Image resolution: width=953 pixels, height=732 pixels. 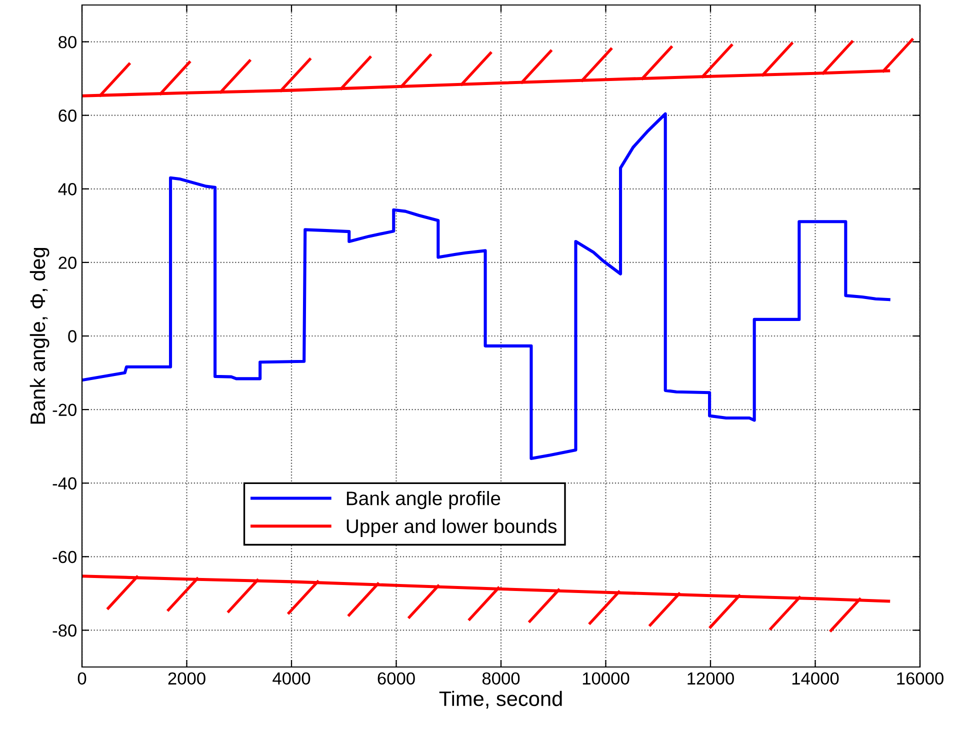 I want to click on x-tick-label: 2000, so click(x=187, y=678).